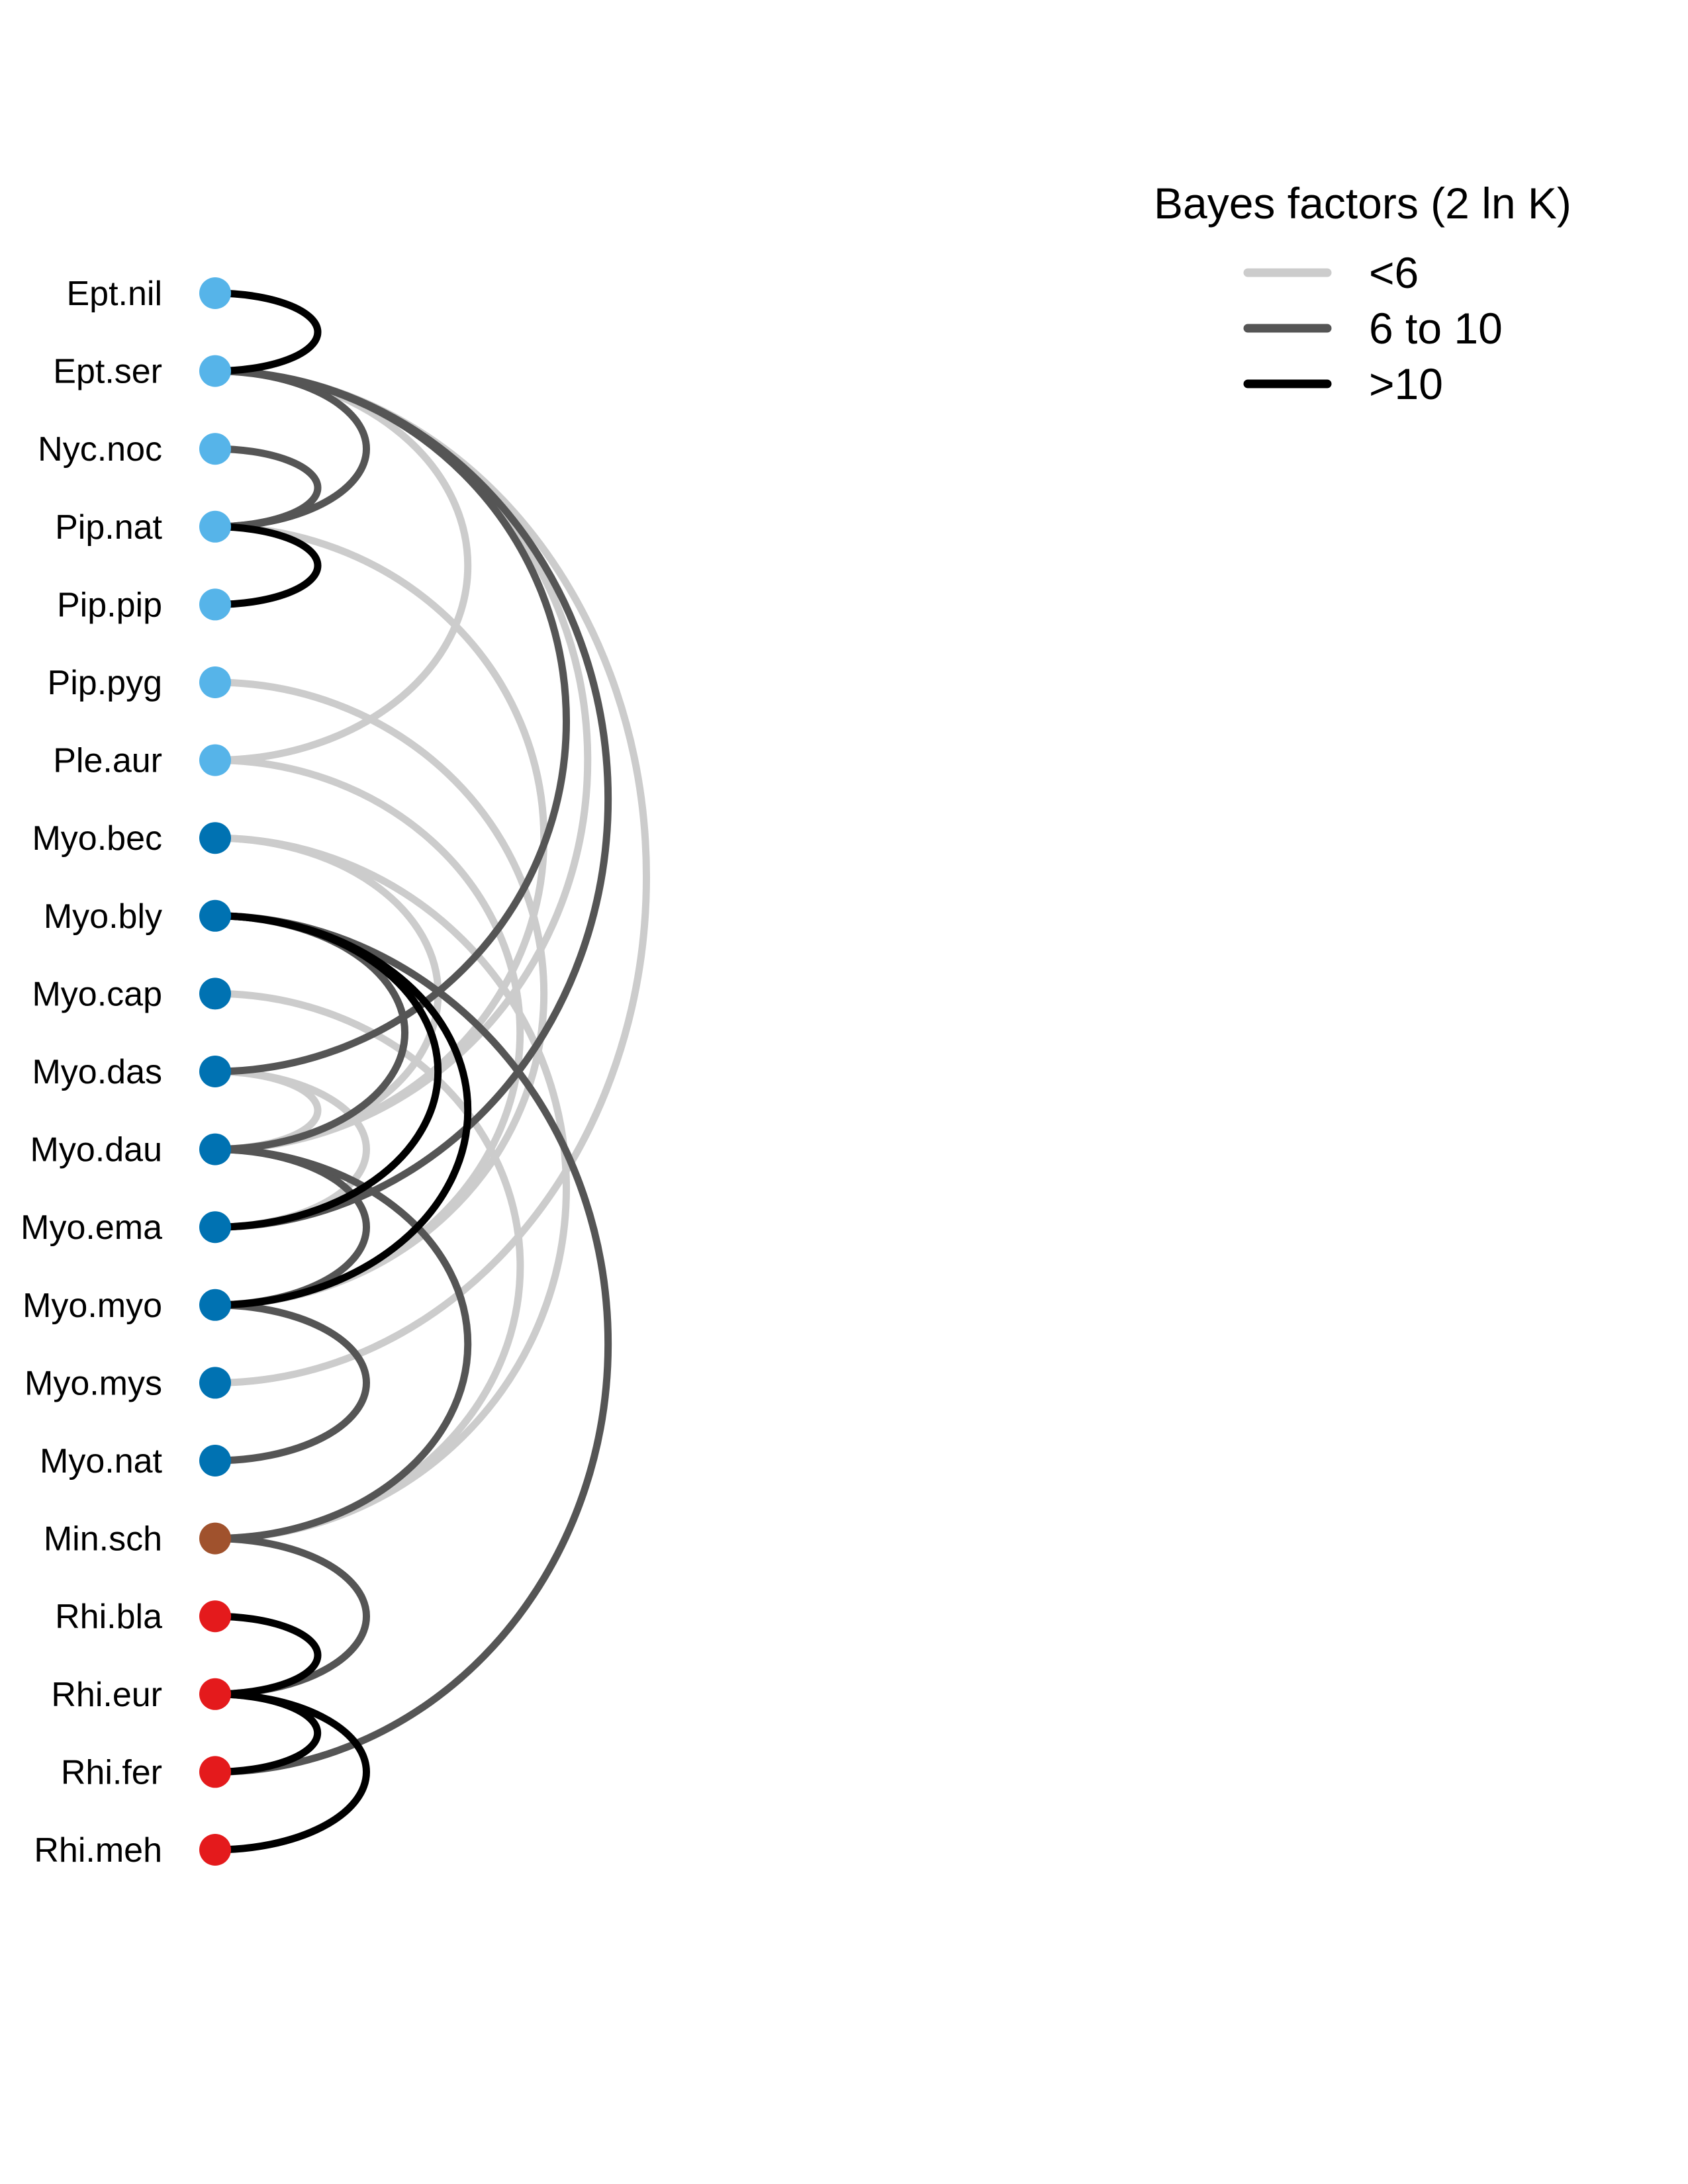 This screenshot has width=1688, height=2184. Describe the element at coordinates (1406, 383) in the screenshot. I see `legend-label-high: >10` at that location.